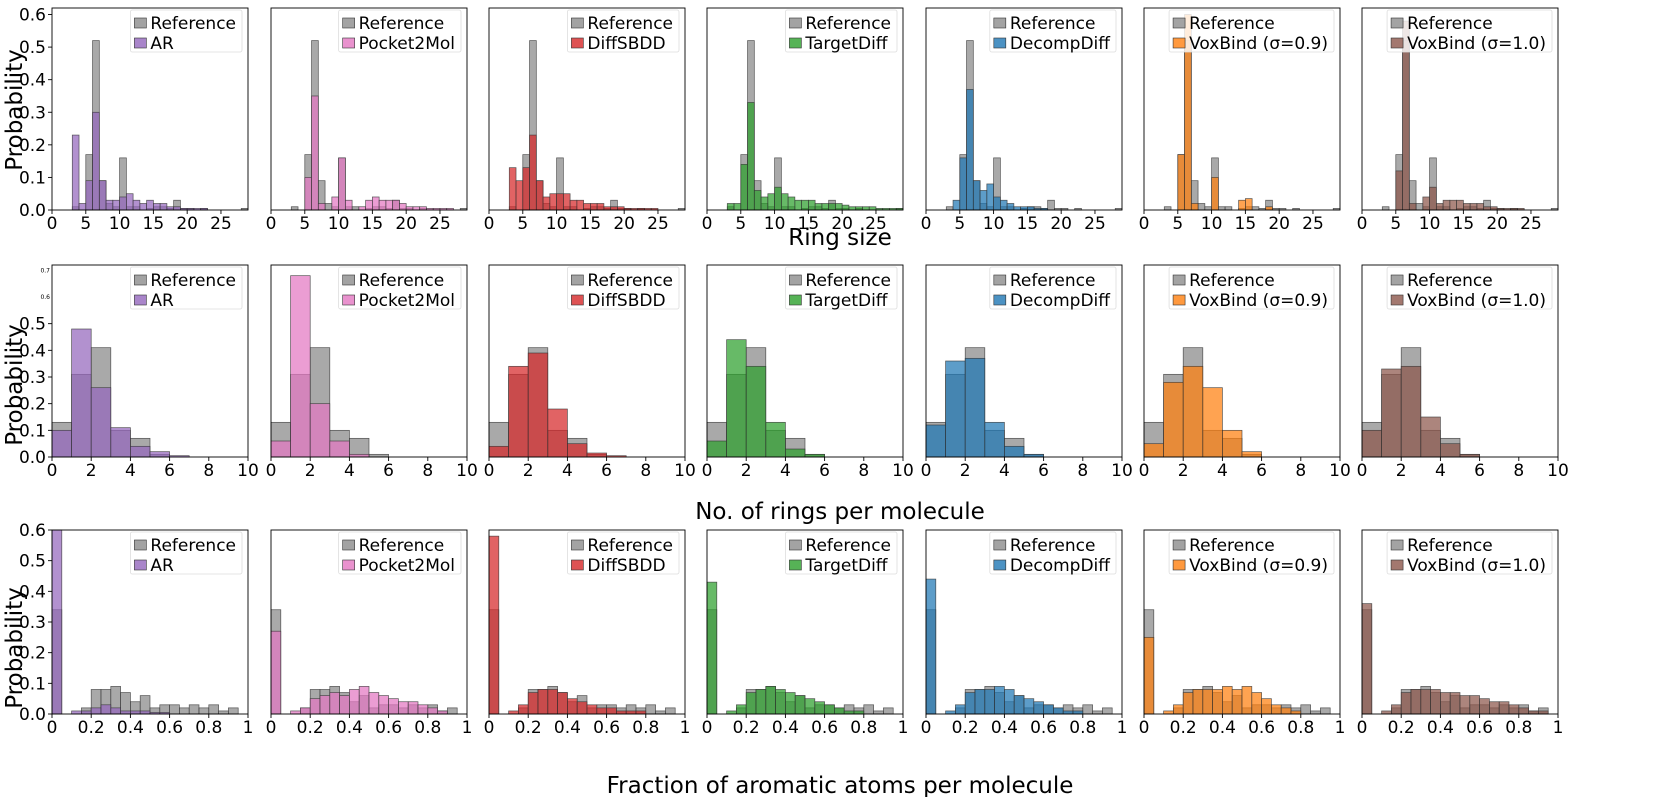  I want to click on model-bar-r3-c5-b9, so click(1019, 705).